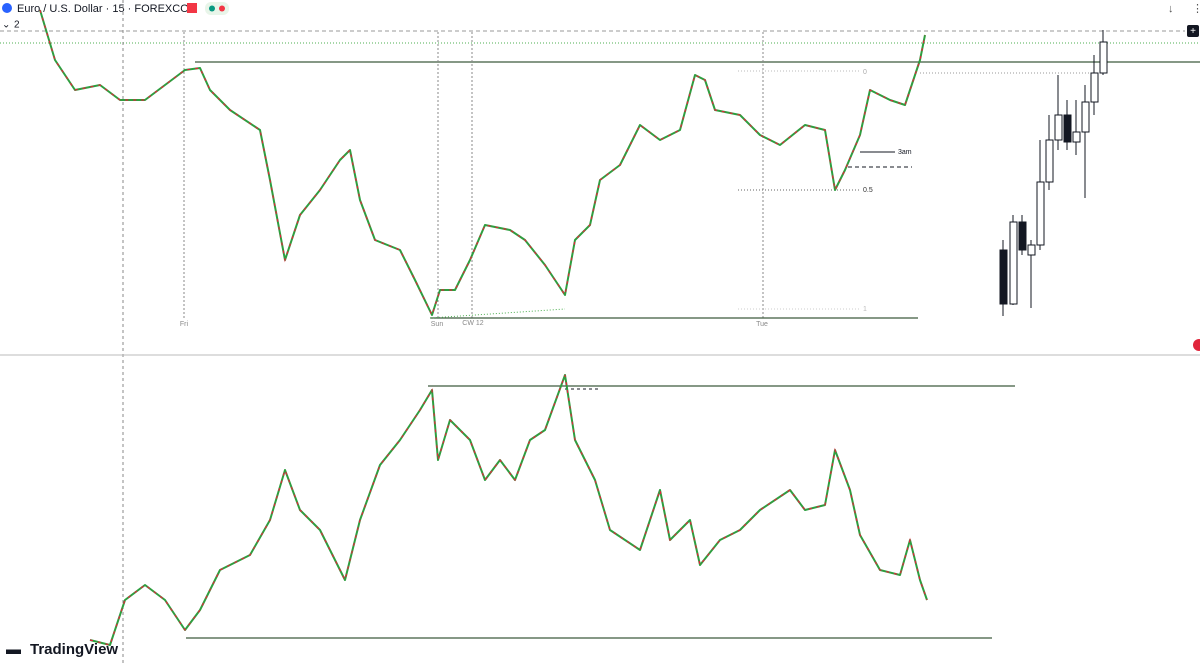  Describe the element at coordinates (184, 324) in the screenshot. I see `time-label: Fri` at that location.